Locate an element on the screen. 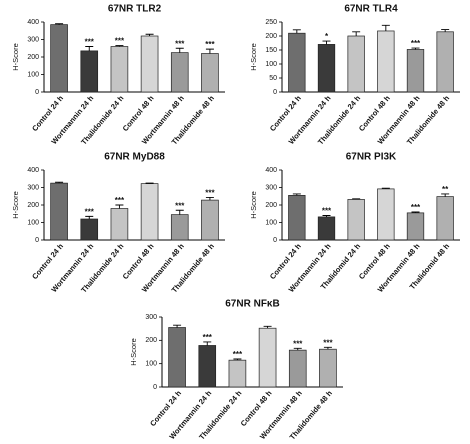  y-tick-label: 250 is located at coordinates (271, 22).